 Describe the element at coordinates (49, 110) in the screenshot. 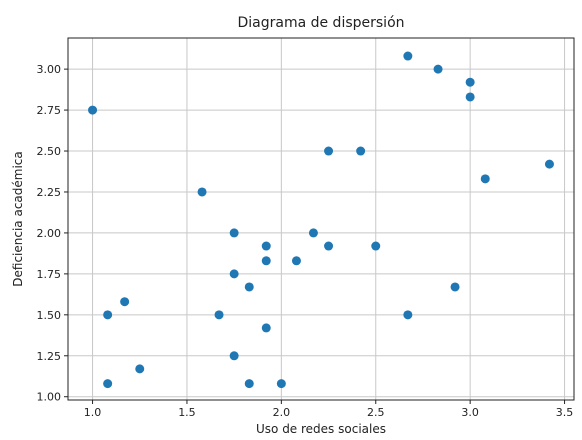

I see `y-tick-label: 2.75` at that location.